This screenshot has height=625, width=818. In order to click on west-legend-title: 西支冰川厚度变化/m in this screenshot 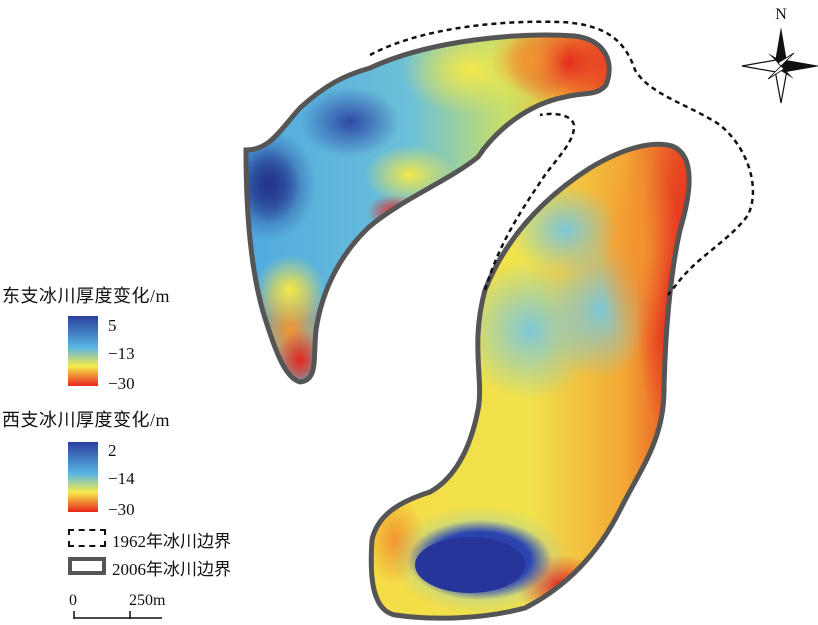, I will do `click(86, 420)`.